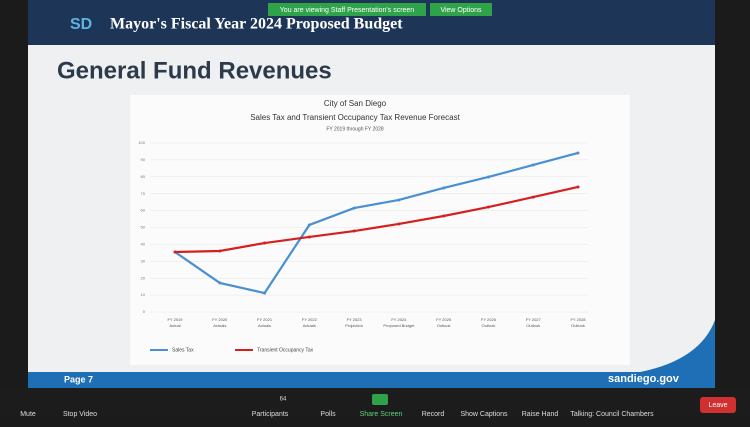  What do you see at coordinates (380, 399) in the screenshot?
I see `share-icon` at bounding box center [380, 399].